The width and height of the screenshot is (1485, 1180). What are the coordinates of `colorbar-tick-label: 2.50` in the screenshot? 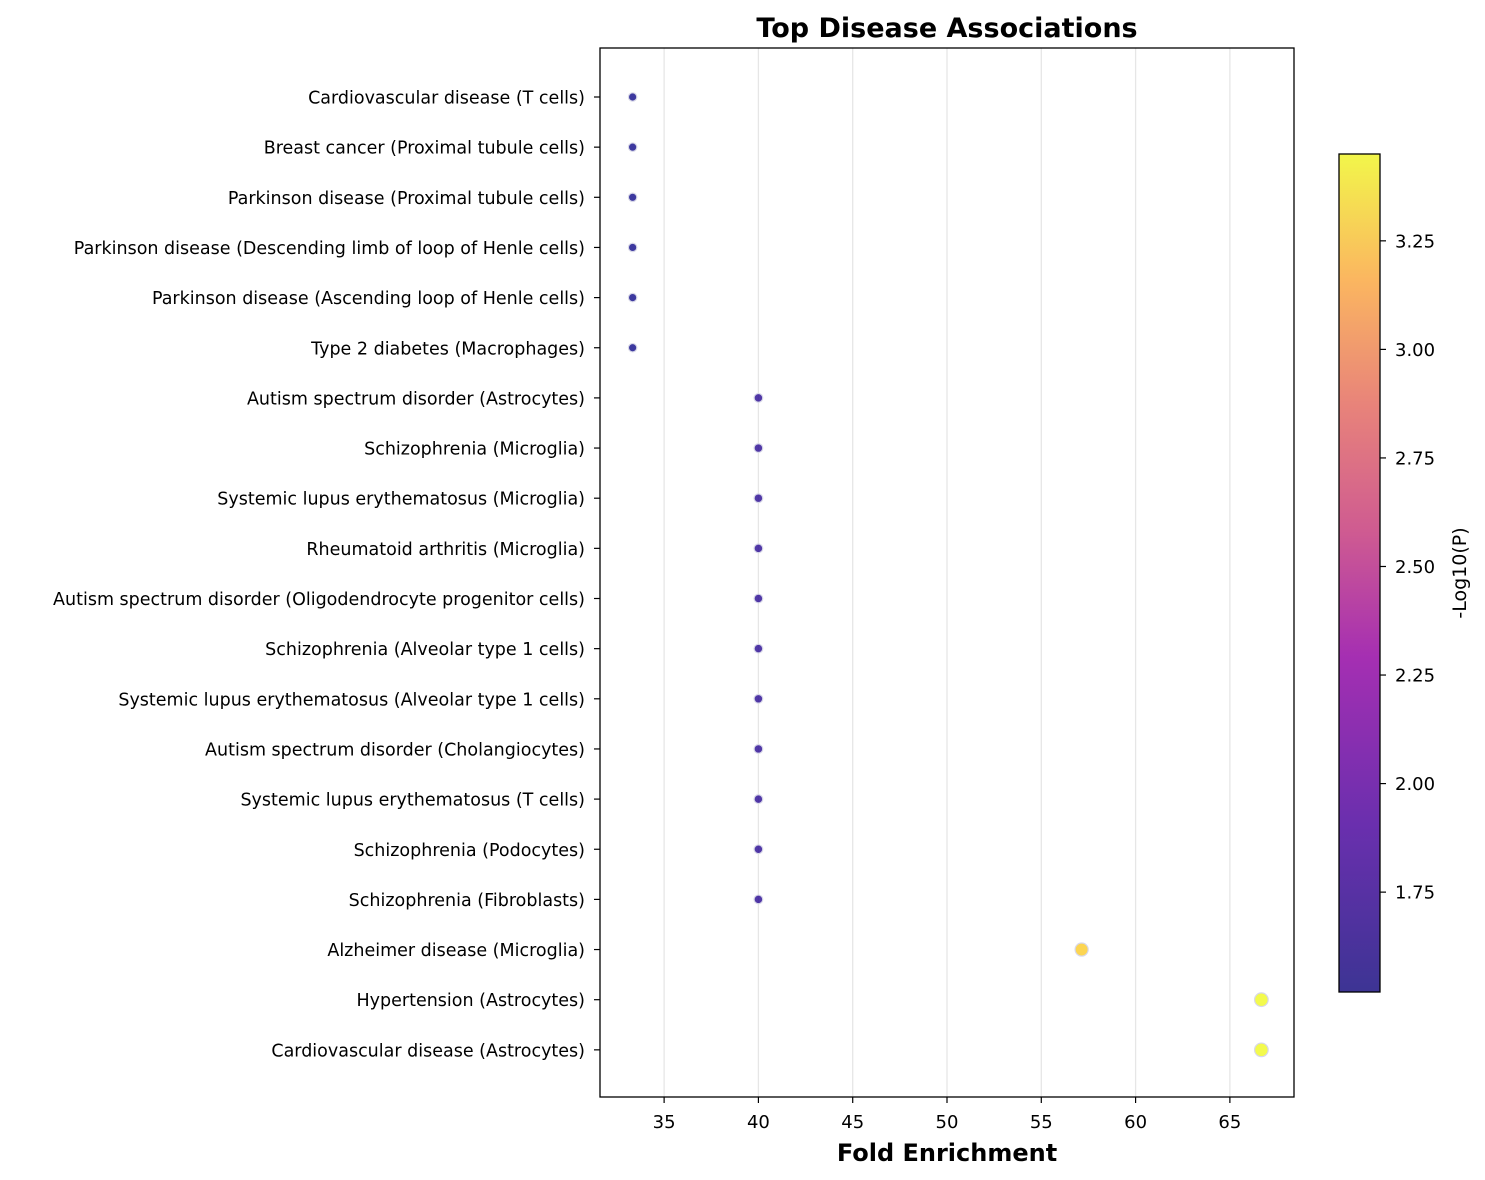 It's located at (1415, 567).